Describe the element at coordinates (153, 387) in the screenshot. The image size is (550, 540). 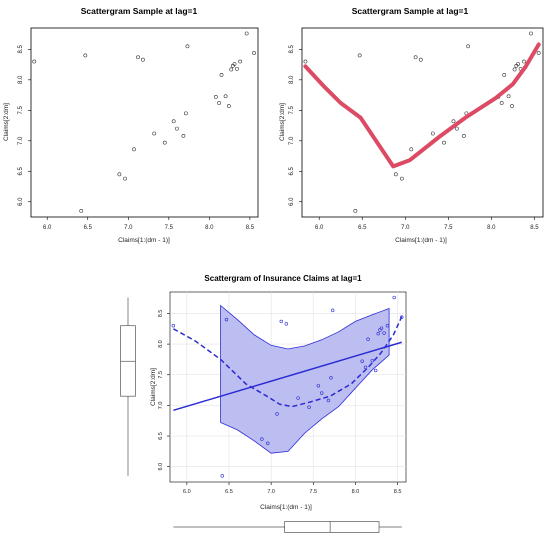
I see `chart-3-y-label: Claims[2:dm]` at that location.